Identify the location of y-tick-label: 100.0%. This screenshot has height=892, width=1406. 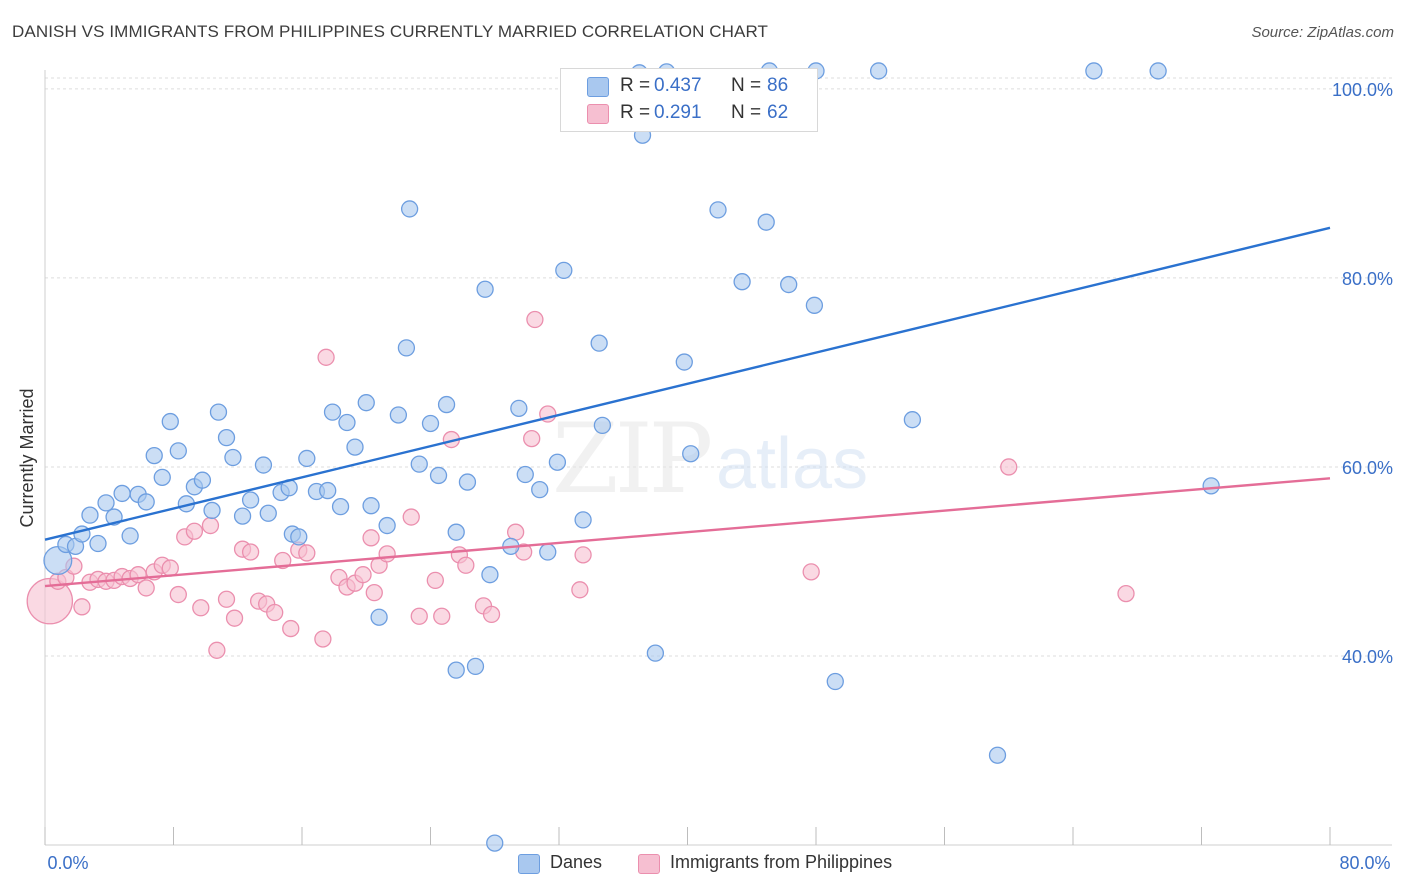
(1362, 90).